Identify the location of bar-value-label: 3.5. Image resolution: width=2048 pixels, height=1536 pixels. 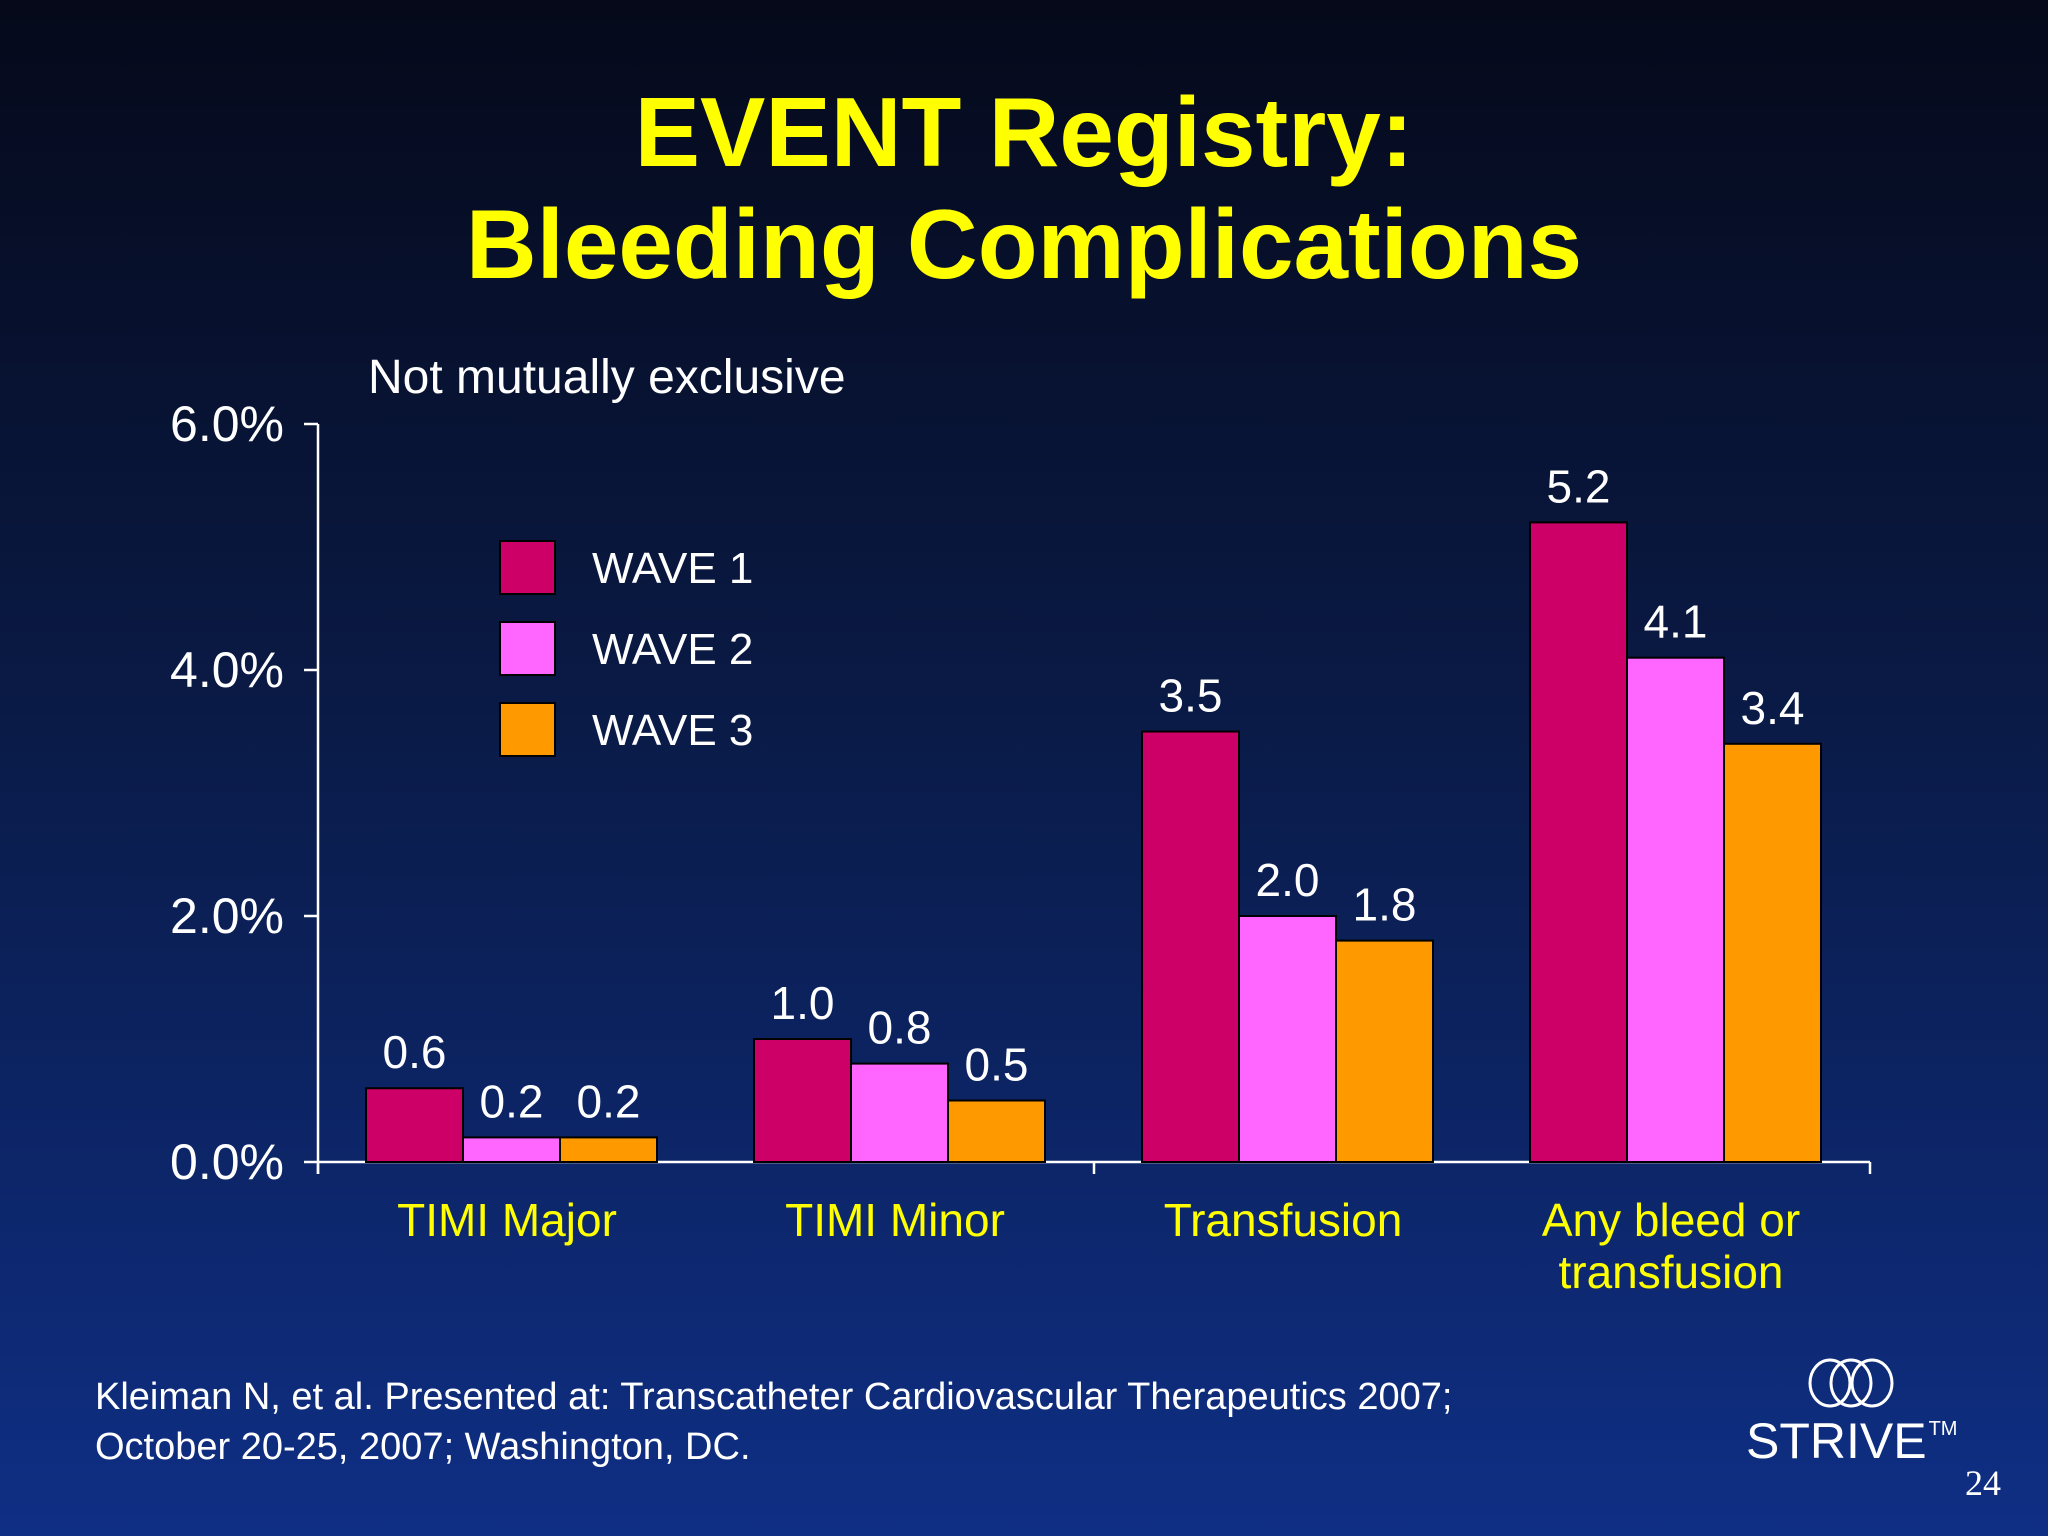
(1191, 696).